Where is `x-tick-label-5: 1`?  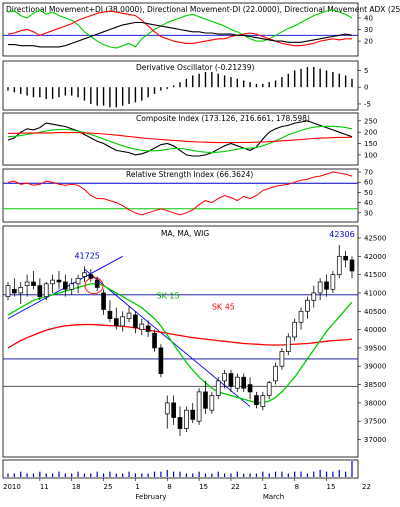
x-tick-label-5: 1 is located at coordinates (137, 487).